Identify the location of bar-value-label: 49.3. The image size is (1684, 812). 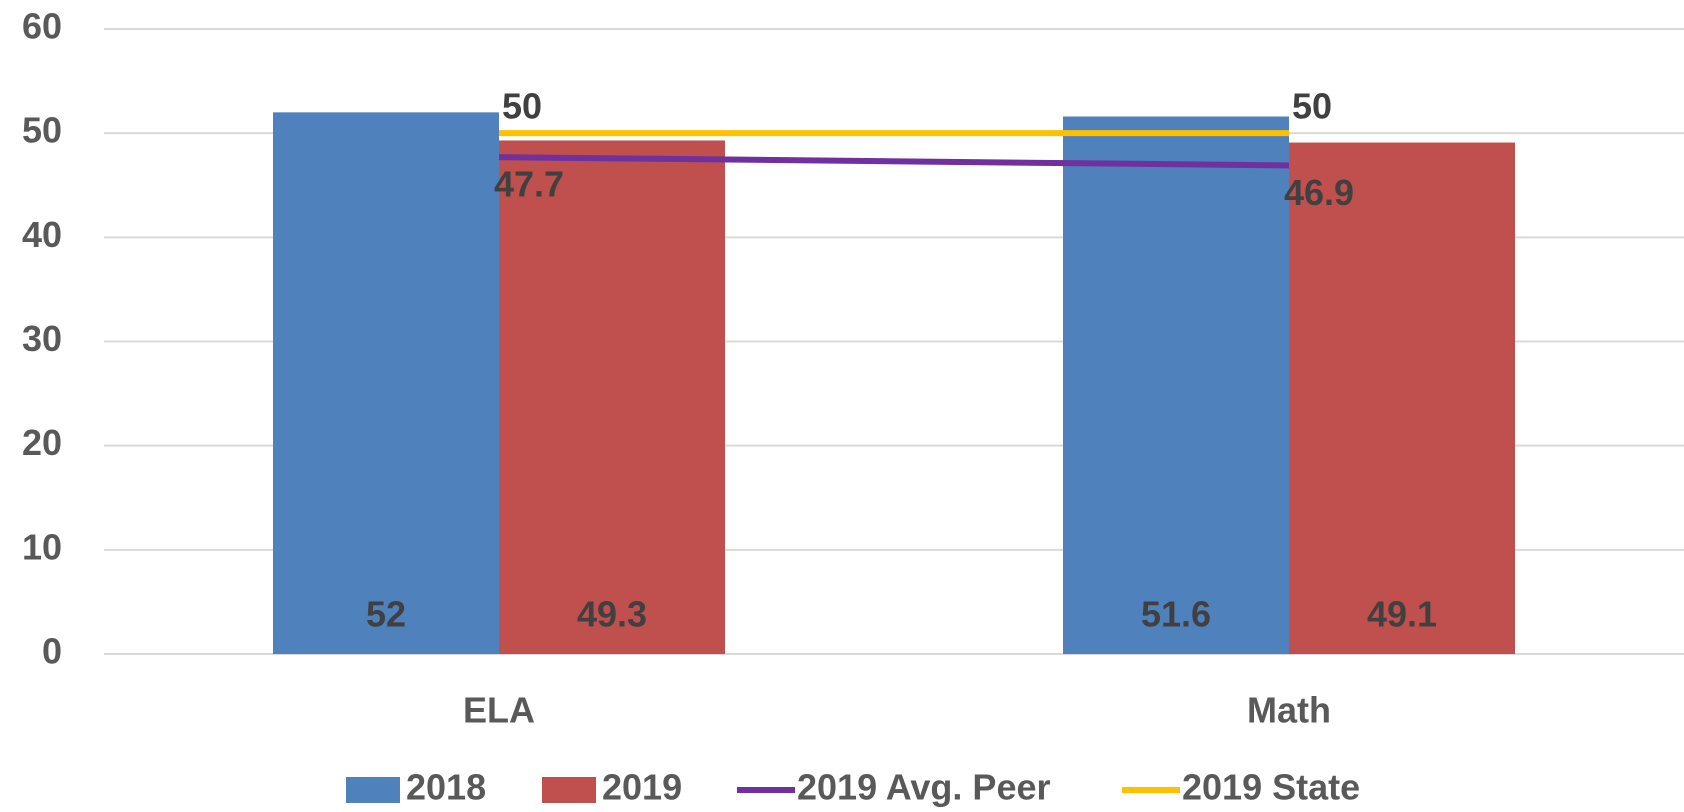
(612, 614).